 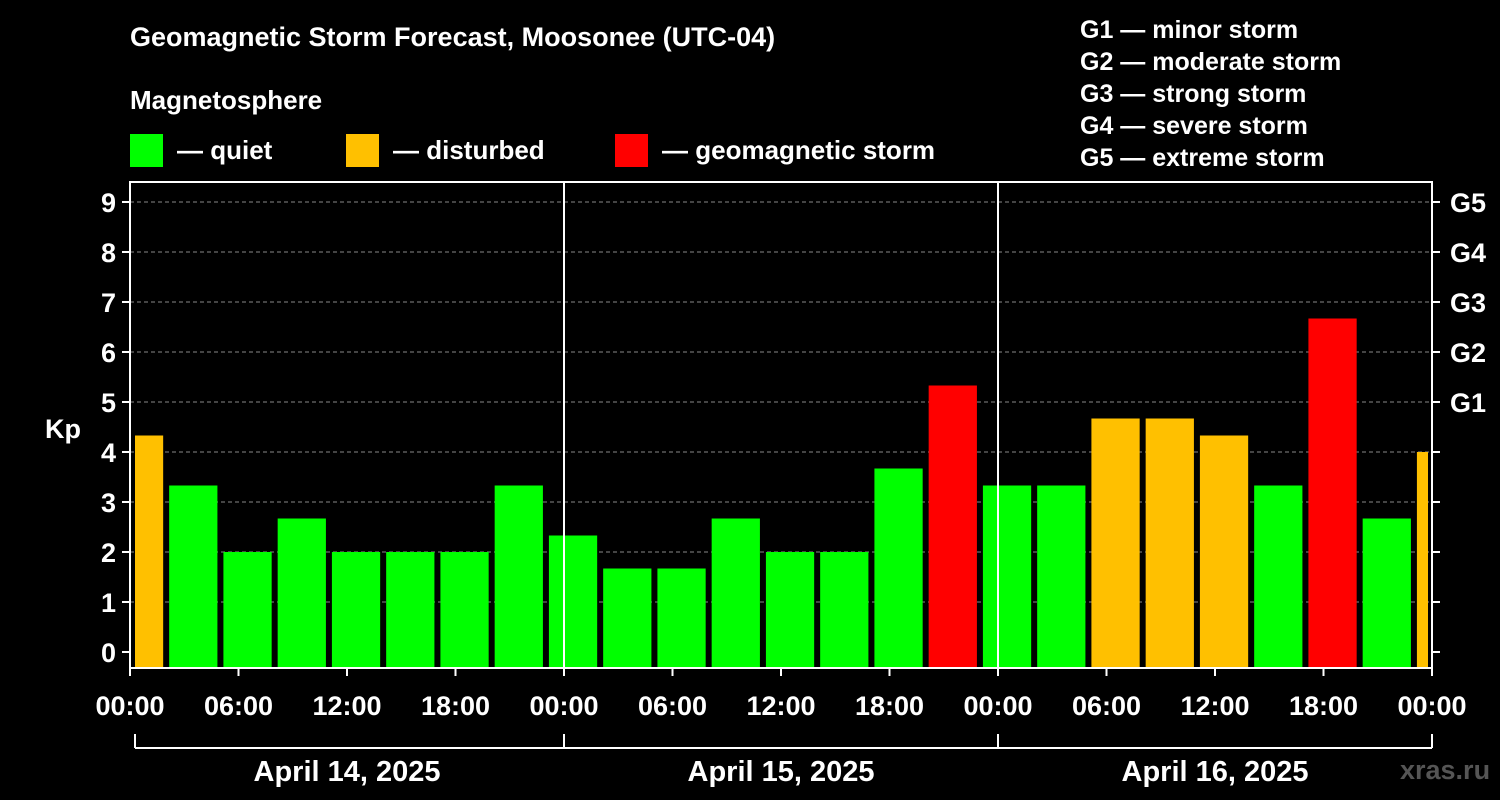 I want to click on legend-swatch-storm, so click(x=631, y=150).